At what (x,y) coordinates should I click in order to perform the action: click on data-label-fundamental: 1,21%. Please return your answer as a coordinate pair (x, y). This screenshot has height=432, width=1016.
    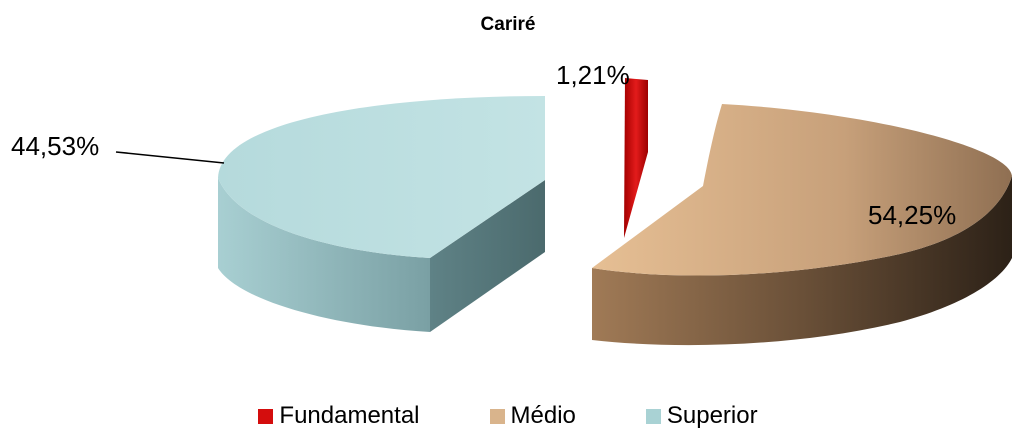
    Looking at the image, I should click on (593, 75).